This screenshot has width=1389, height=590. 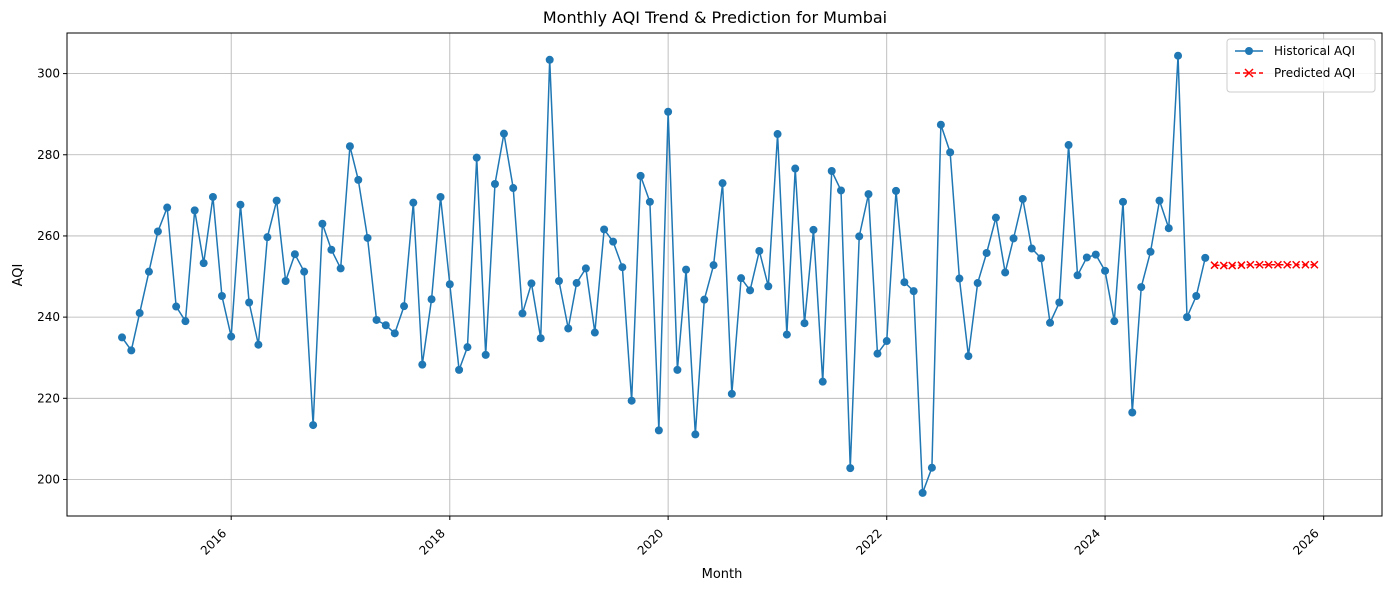 What do you see at coordinates (650, 541) in the screenshot?
I see `x-tick-label-2: 2020` at bounding box center [650, 541].